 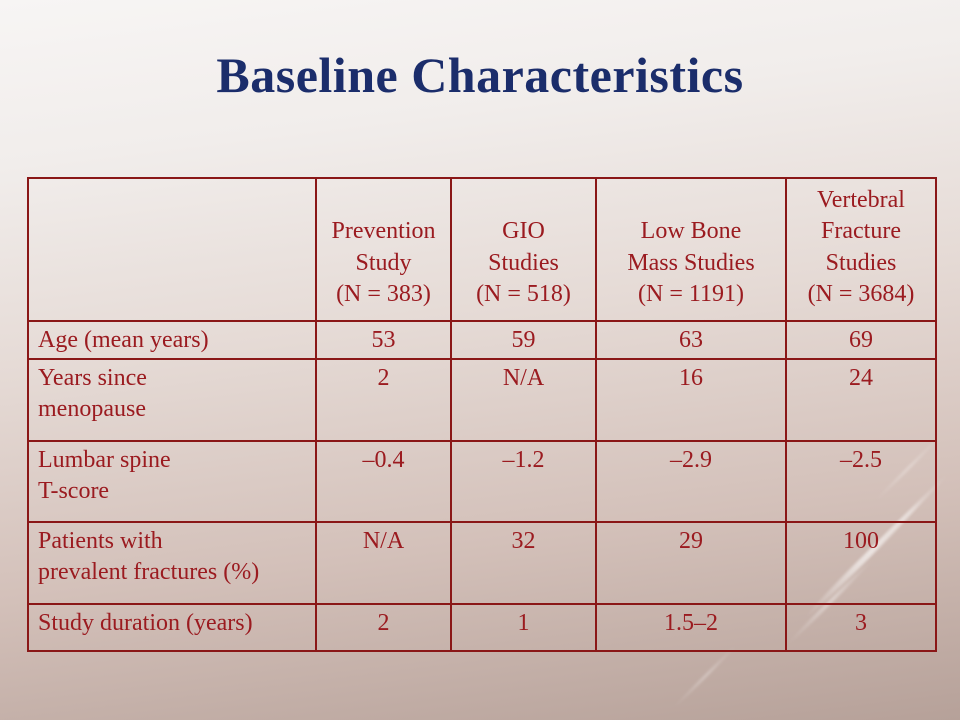 What do you see at coordinates (172, 340) in the screenshot?
I see `row-label: Age (mean years)` at bounding box center [172, 340].